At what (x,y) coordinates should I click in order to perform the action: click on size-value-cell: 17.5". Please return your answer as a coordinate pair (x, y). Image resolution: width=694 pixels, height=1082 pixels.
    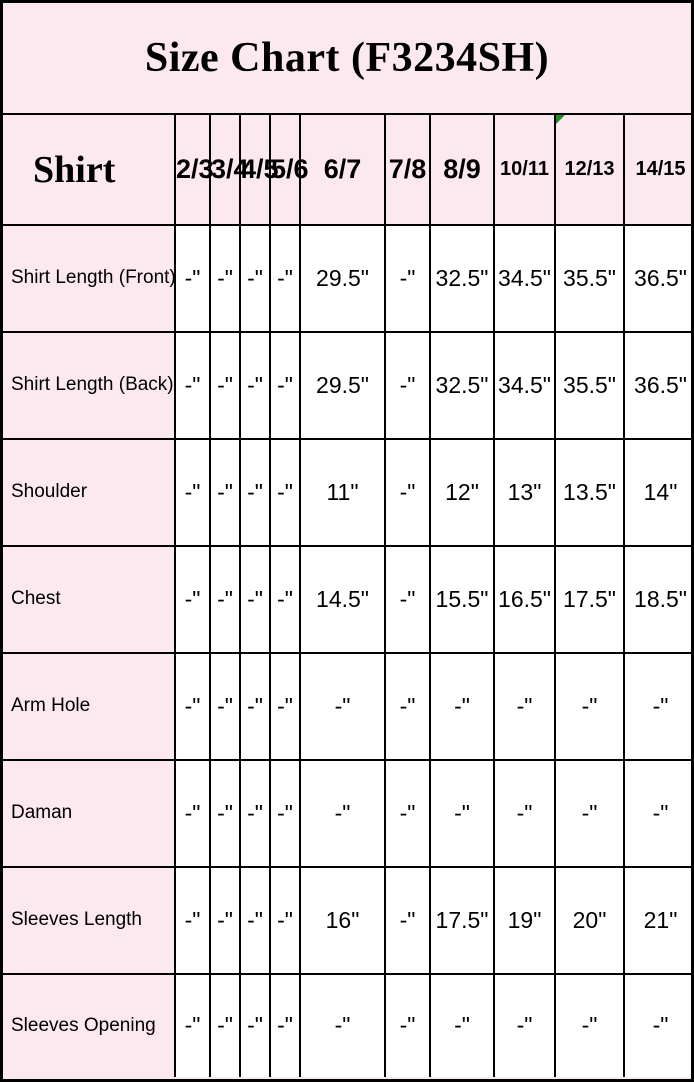
    Looking at the image, I should click on (589, 599).